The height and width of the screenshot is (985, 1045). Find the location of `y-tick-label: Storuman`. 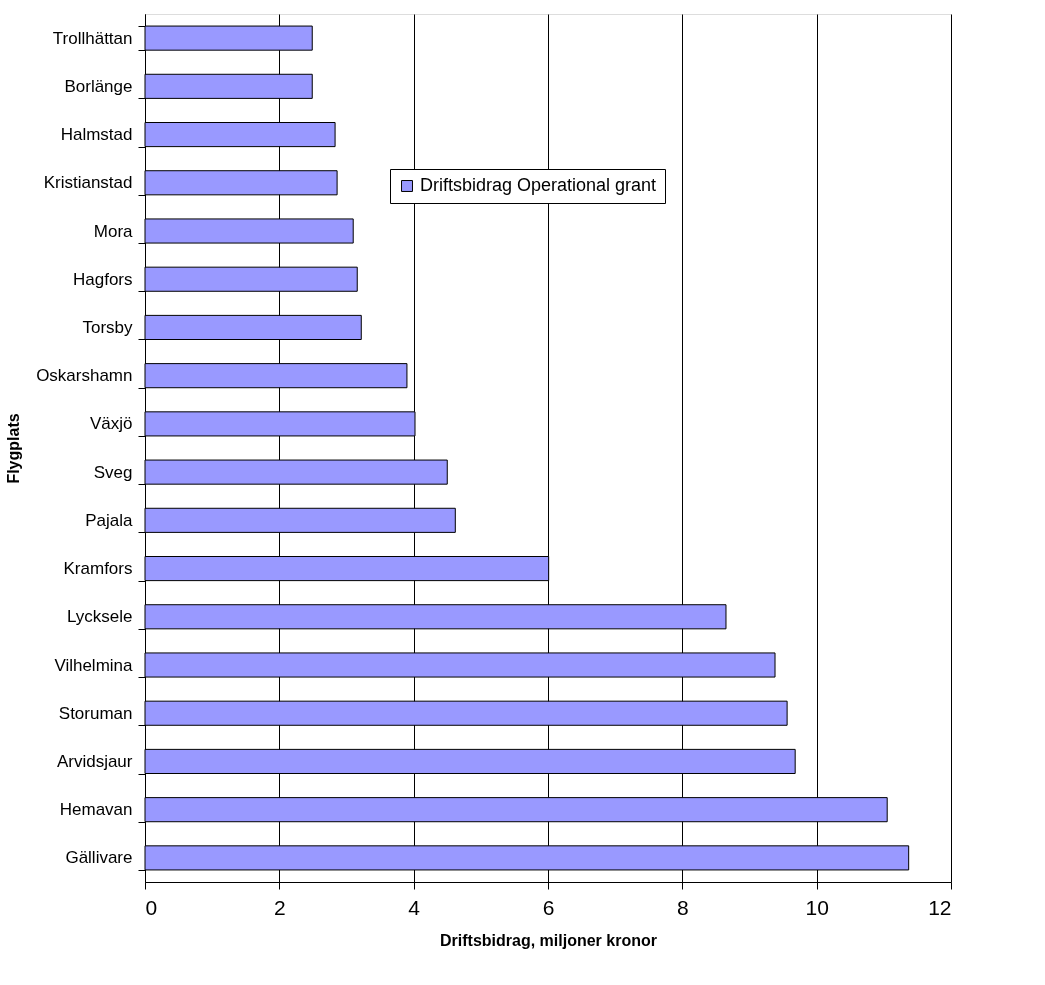

y-tick-label: Storuman is located at coordinates (95, 713).